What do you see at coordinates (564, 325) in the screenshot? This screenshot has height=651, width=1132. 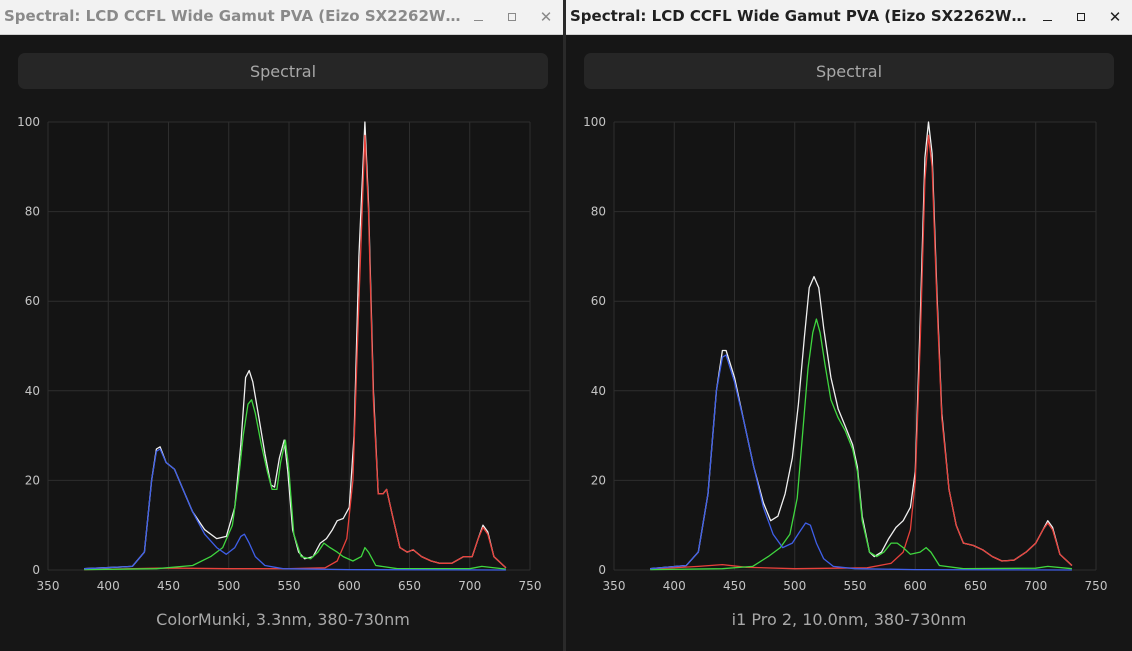 I see `window-divider` at bounding box center [564, 325].